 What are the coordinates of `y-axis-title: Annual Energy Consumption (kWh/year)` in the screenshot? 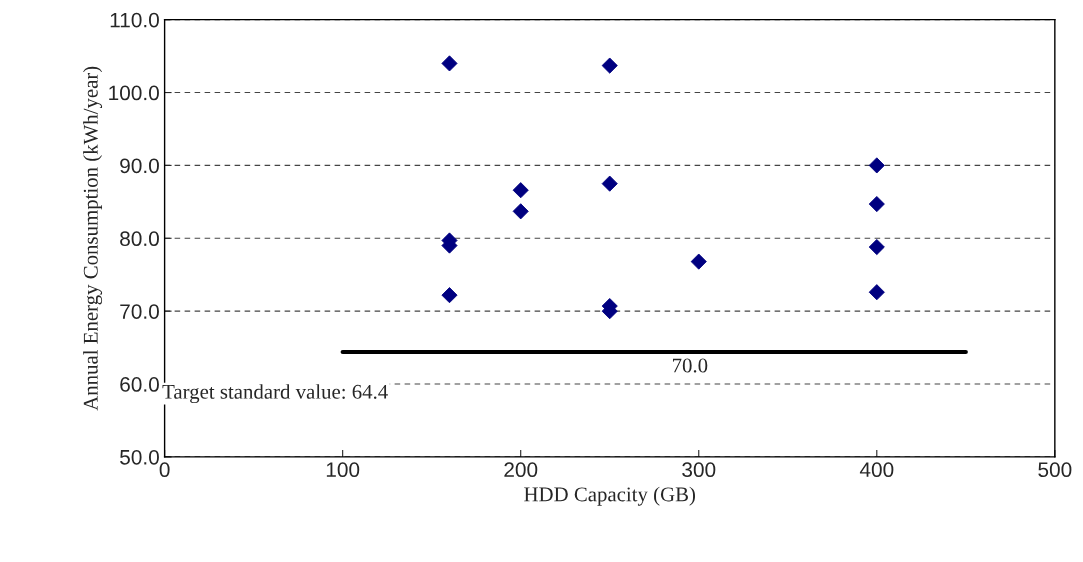 It's located at (93, 238).